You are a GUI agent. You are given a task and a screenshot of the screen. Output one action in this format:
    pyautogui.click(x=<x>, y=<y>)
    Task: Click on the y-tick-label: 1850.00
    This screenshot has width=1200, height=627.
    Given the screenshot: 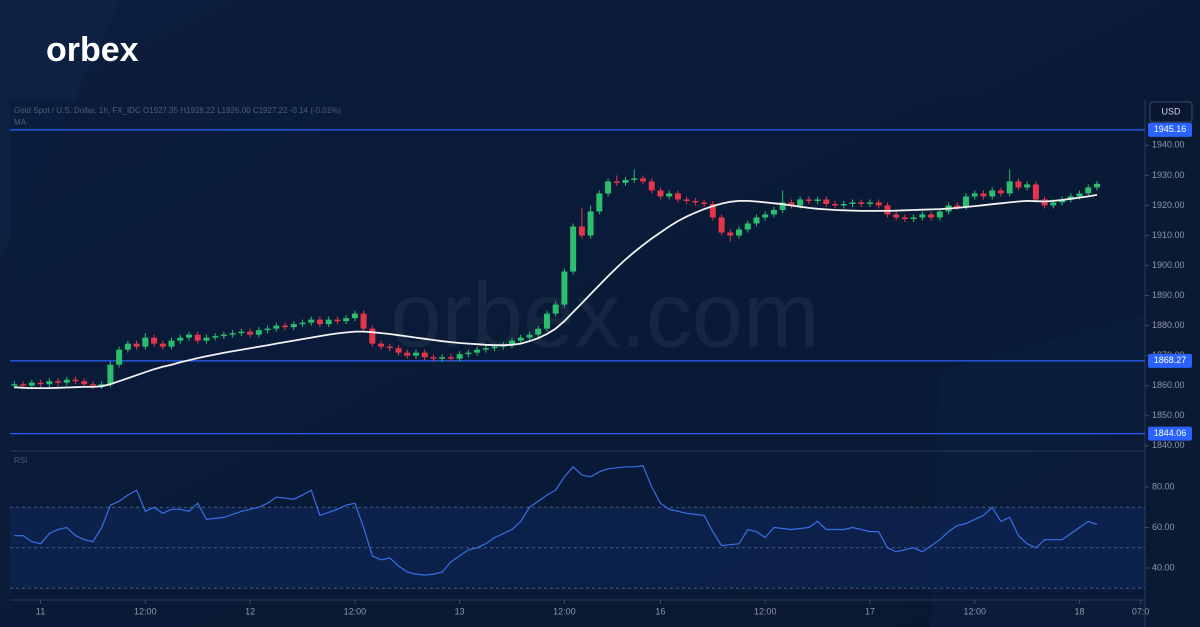 What is the action you would take?
    pyautogui.click(x=1168, y=415)
    